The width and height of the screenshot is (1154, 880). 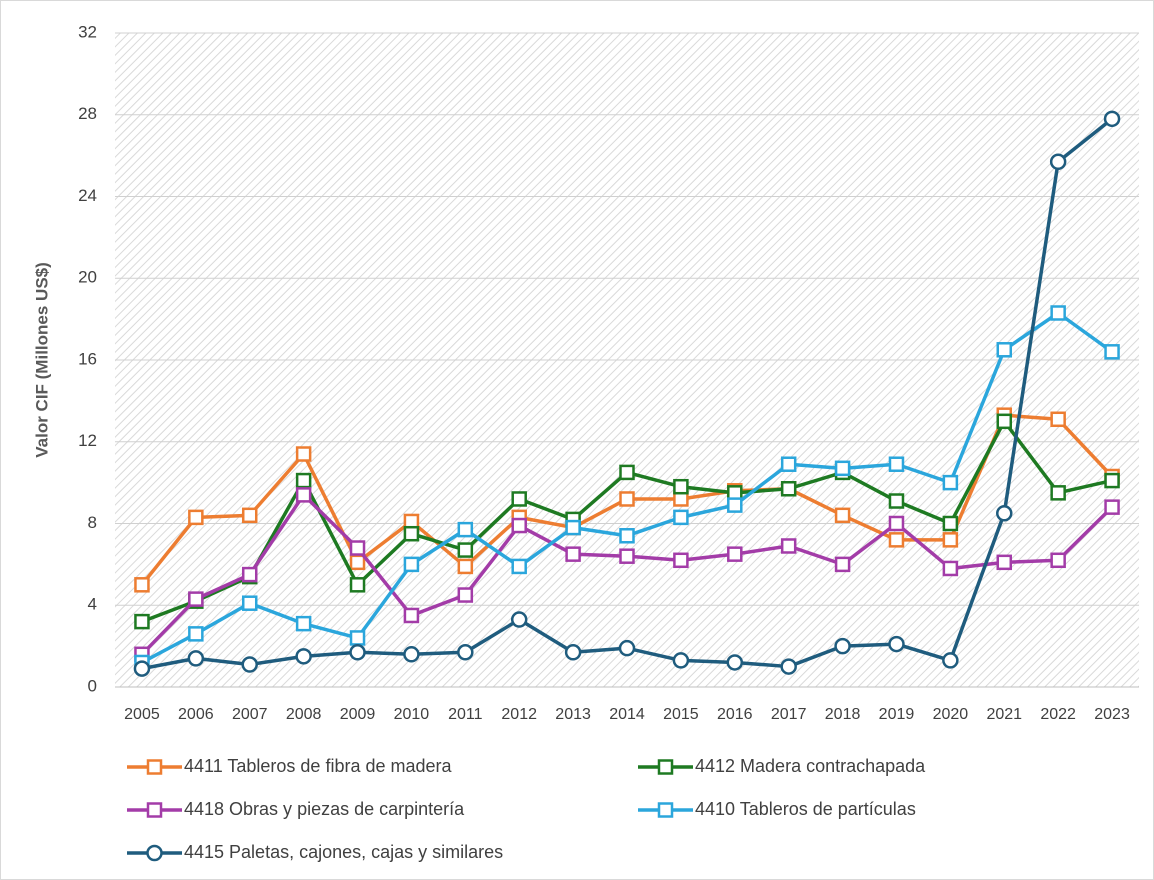 I want to click on x-tick-label: 2005, so click(x=142, y=714).